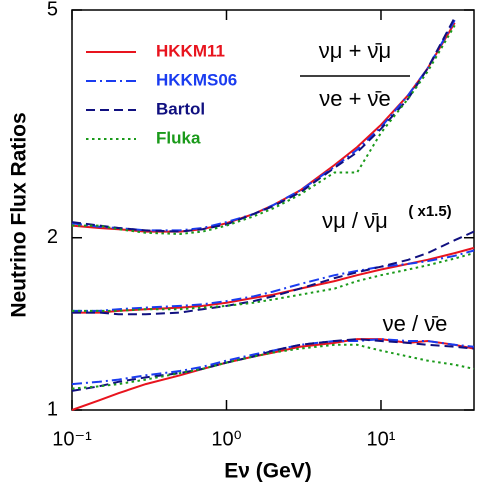 The image size is (484, 494). I want to click on x-tick-label: 10⁻¹, so click(72, 439).